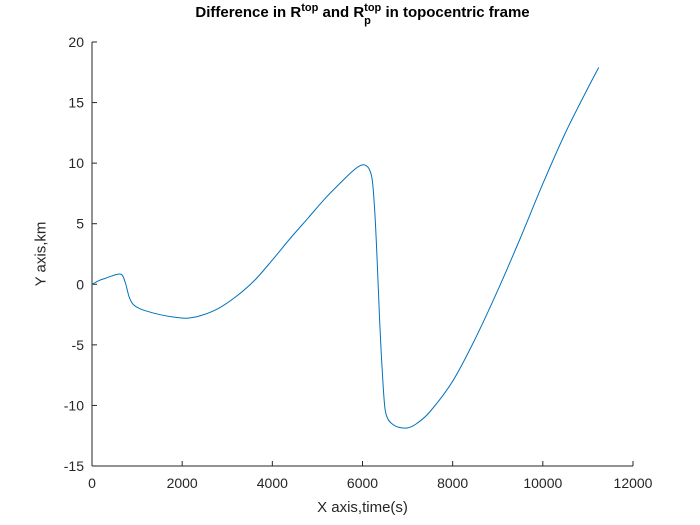 The width and height of the screenshot is (700, 525). What do you see at coordinates (452, 483) in the screenshot?
I see `x-tick-label: 8000` at bounding box center [452, 483].